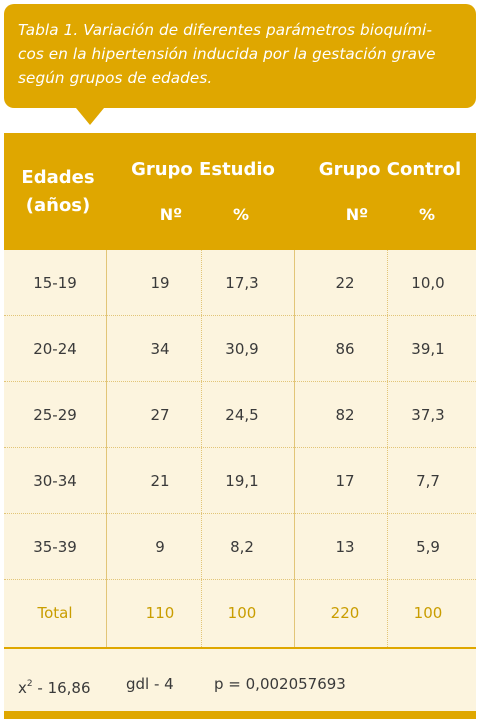 The height and width of the screenshot is (723, 482). Describe the element at coordinates (55, 349) in the screenshot. I see `cell-edad: 20-24` at that location.